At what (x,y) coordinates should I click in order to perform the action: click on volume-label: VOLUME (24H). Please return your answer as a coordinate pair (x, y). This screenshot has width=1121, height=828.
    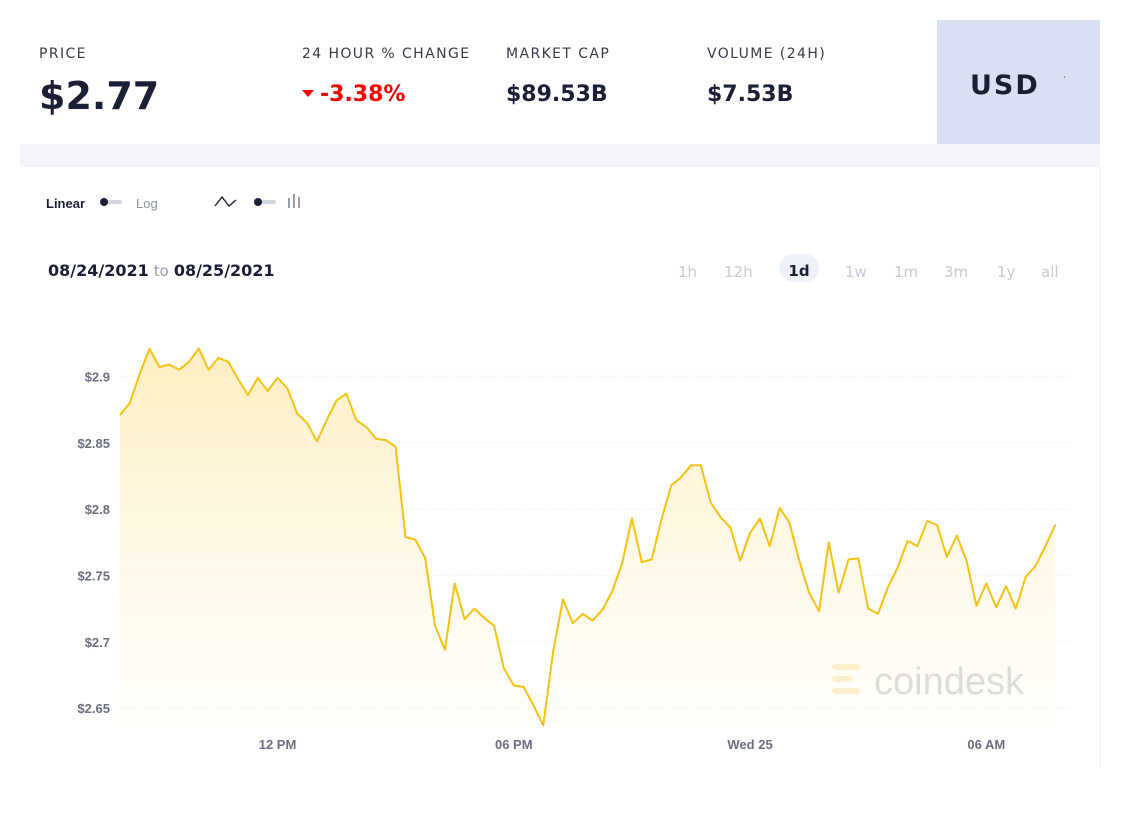
    Looking at the image, I should click on (767, 54).